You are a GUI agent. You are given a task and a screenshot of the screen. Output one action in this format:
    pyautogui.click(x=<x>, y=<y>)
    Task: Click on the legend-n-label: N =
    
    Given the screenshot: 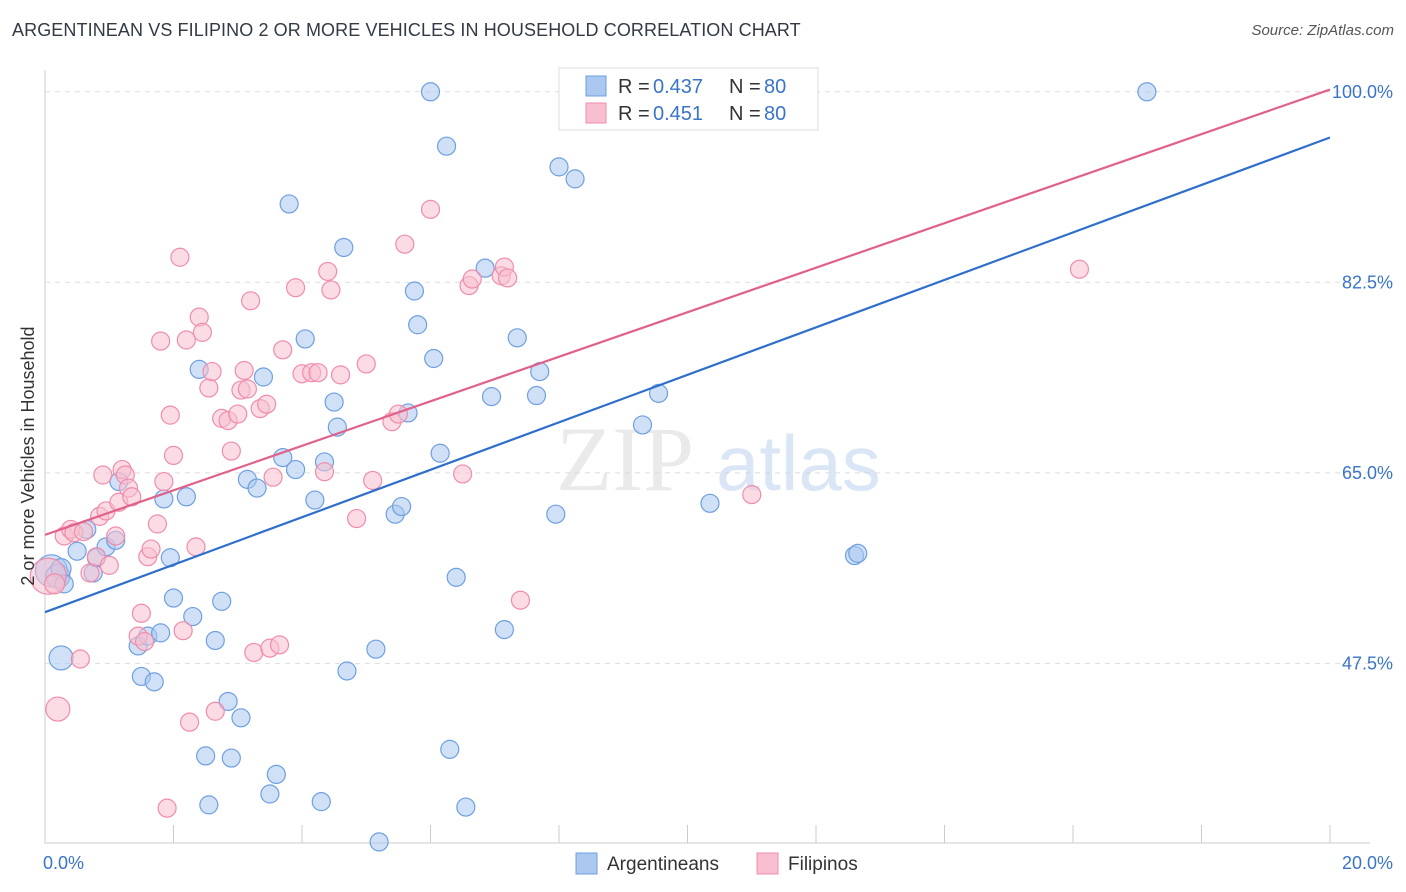 What is the action you would take?
    pyautogui.click(x=745, y=87)
    